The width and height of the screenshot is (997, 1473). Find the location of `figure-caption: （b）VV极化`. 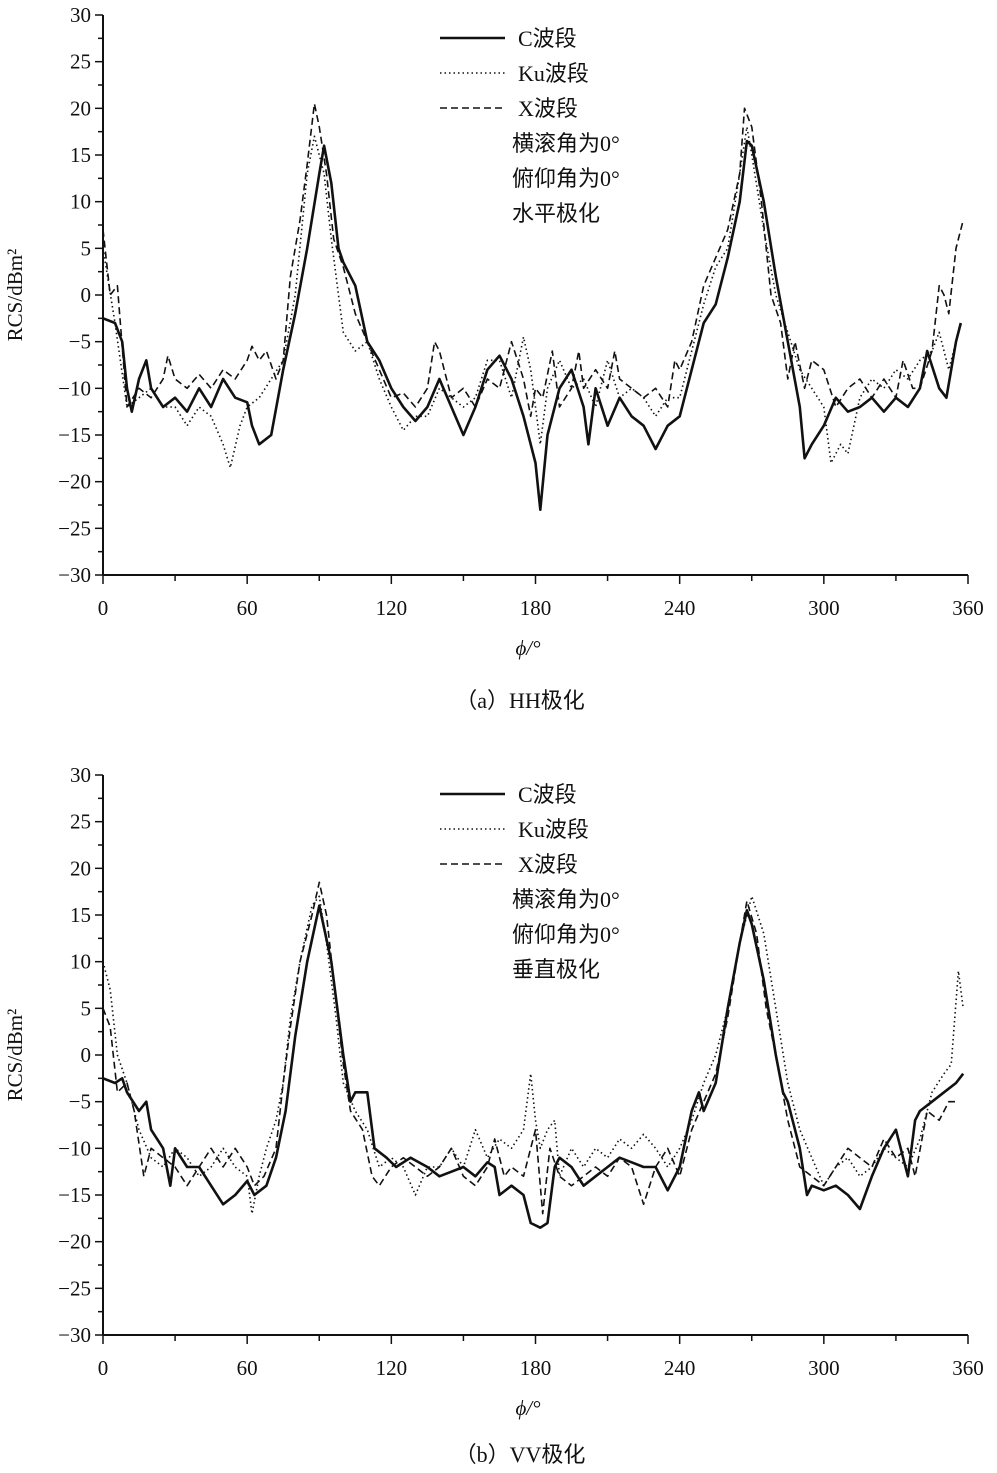

figure-caption: （b）VV极化 is located at coordinates (520, 1454).